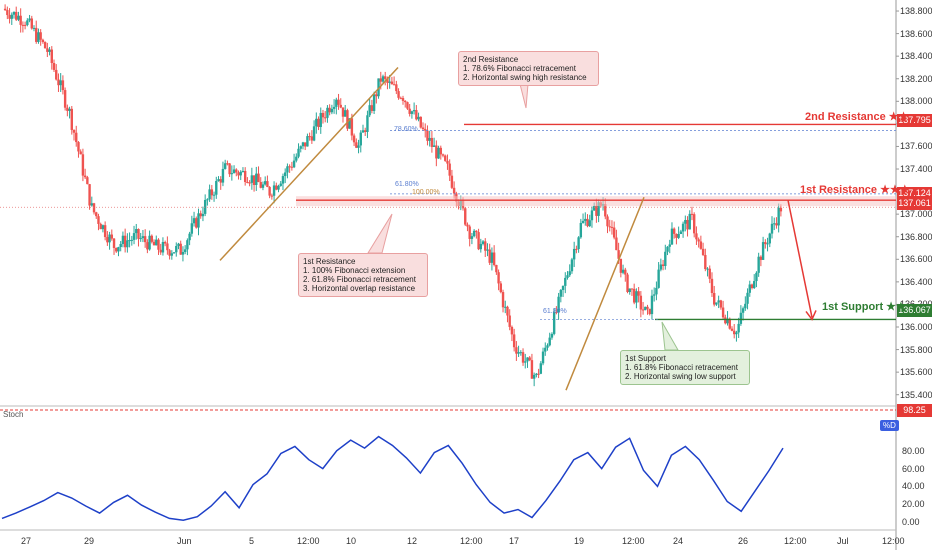  Describe the element at coordinates (916, 214) in the screenshot. I see `price-tick-label: 137.000` at that location.